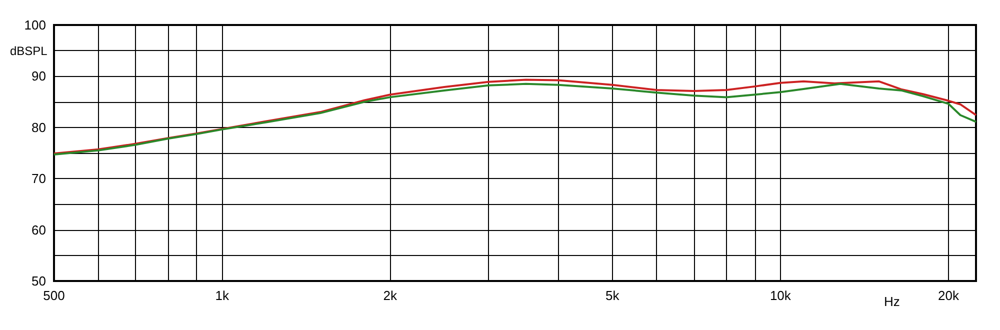 This screenshot has height=330, width=1000. Describe the element at coordinates (39, 76) in the screenshot. I see `y-tick-label: 90` at that location.